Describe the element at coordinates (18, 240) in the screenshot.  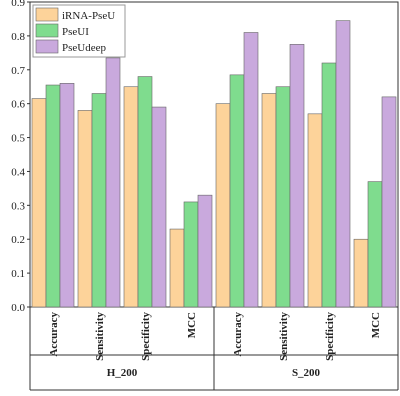
I see `y-tick-label: 0.2` at that location.